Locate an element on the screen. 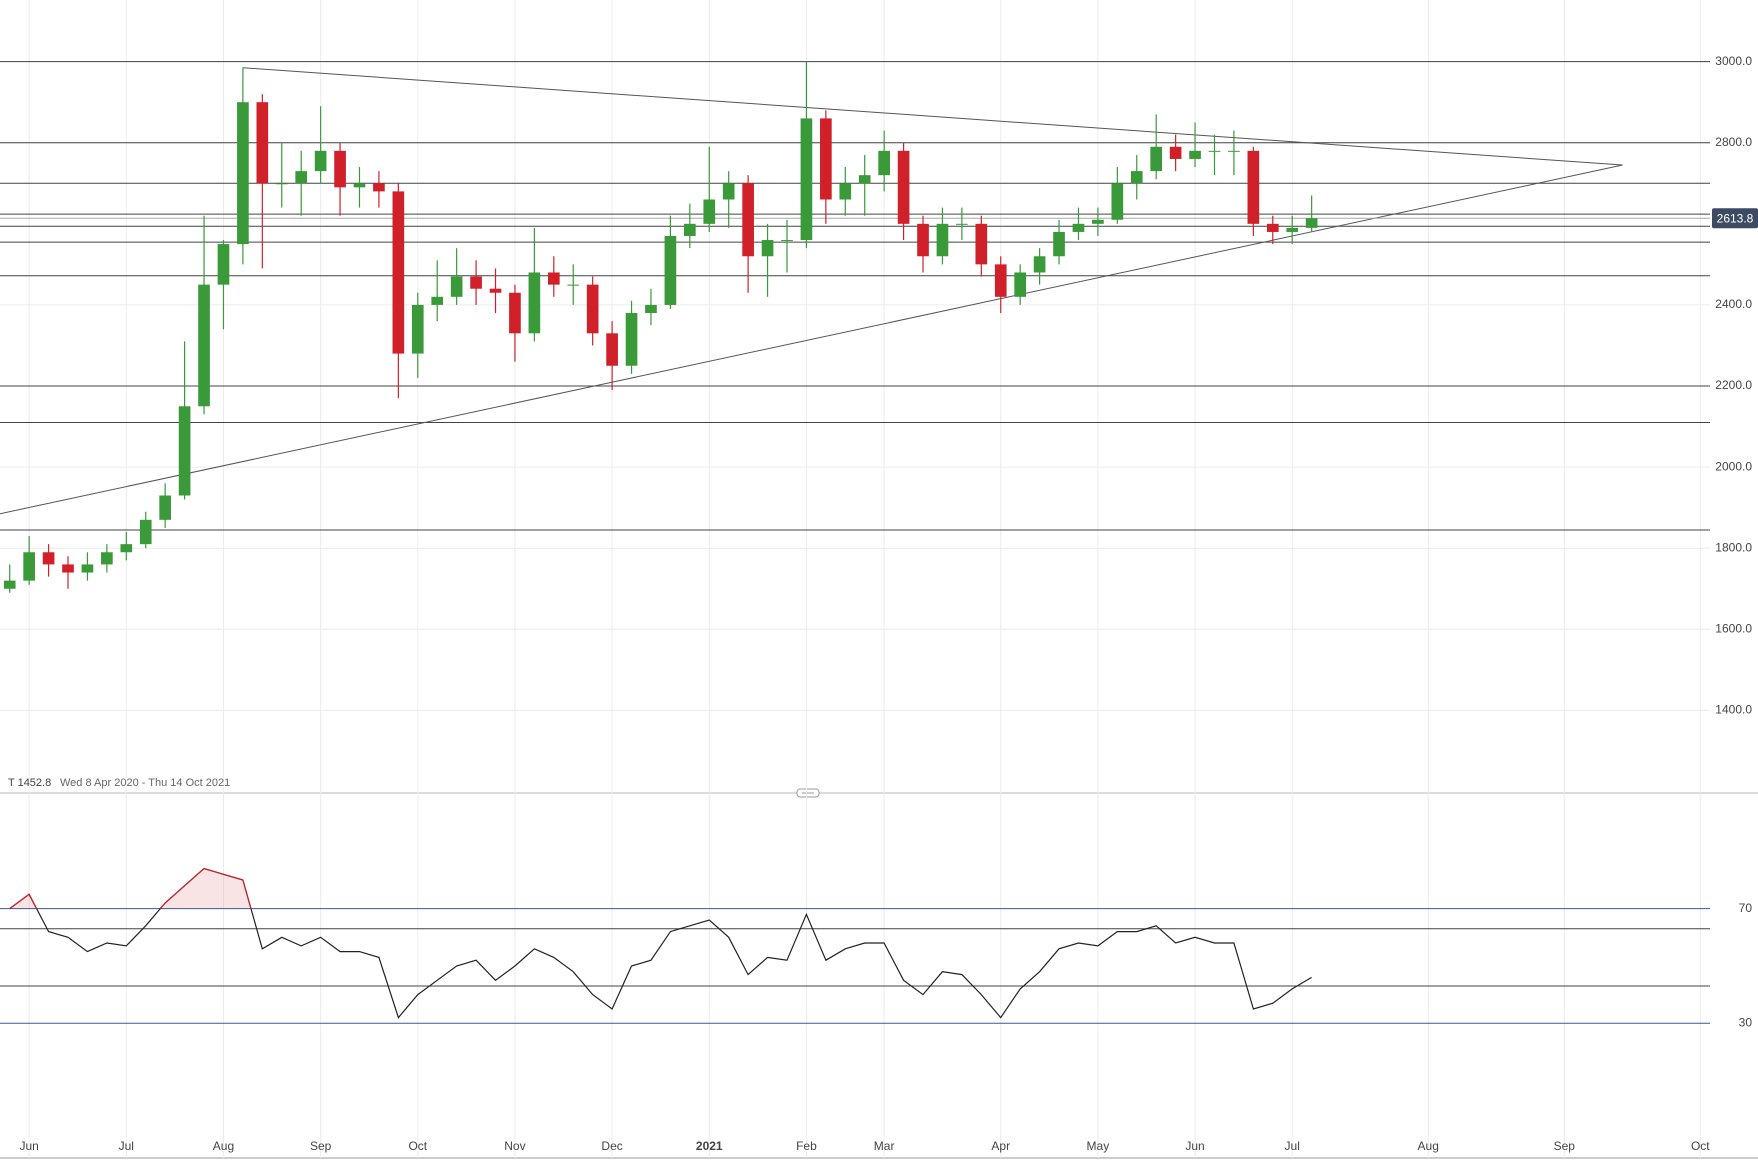  y-tick-label: 2800.0 is located at coordinates (1733, 142).